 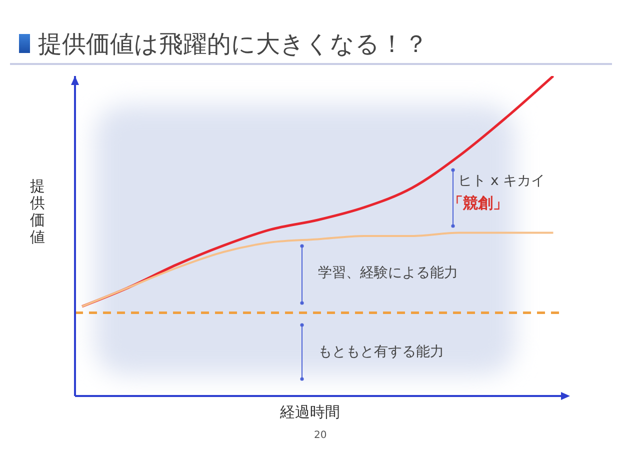 I want to click on annotation: もともと有する能力, so click(x=381, y=352).